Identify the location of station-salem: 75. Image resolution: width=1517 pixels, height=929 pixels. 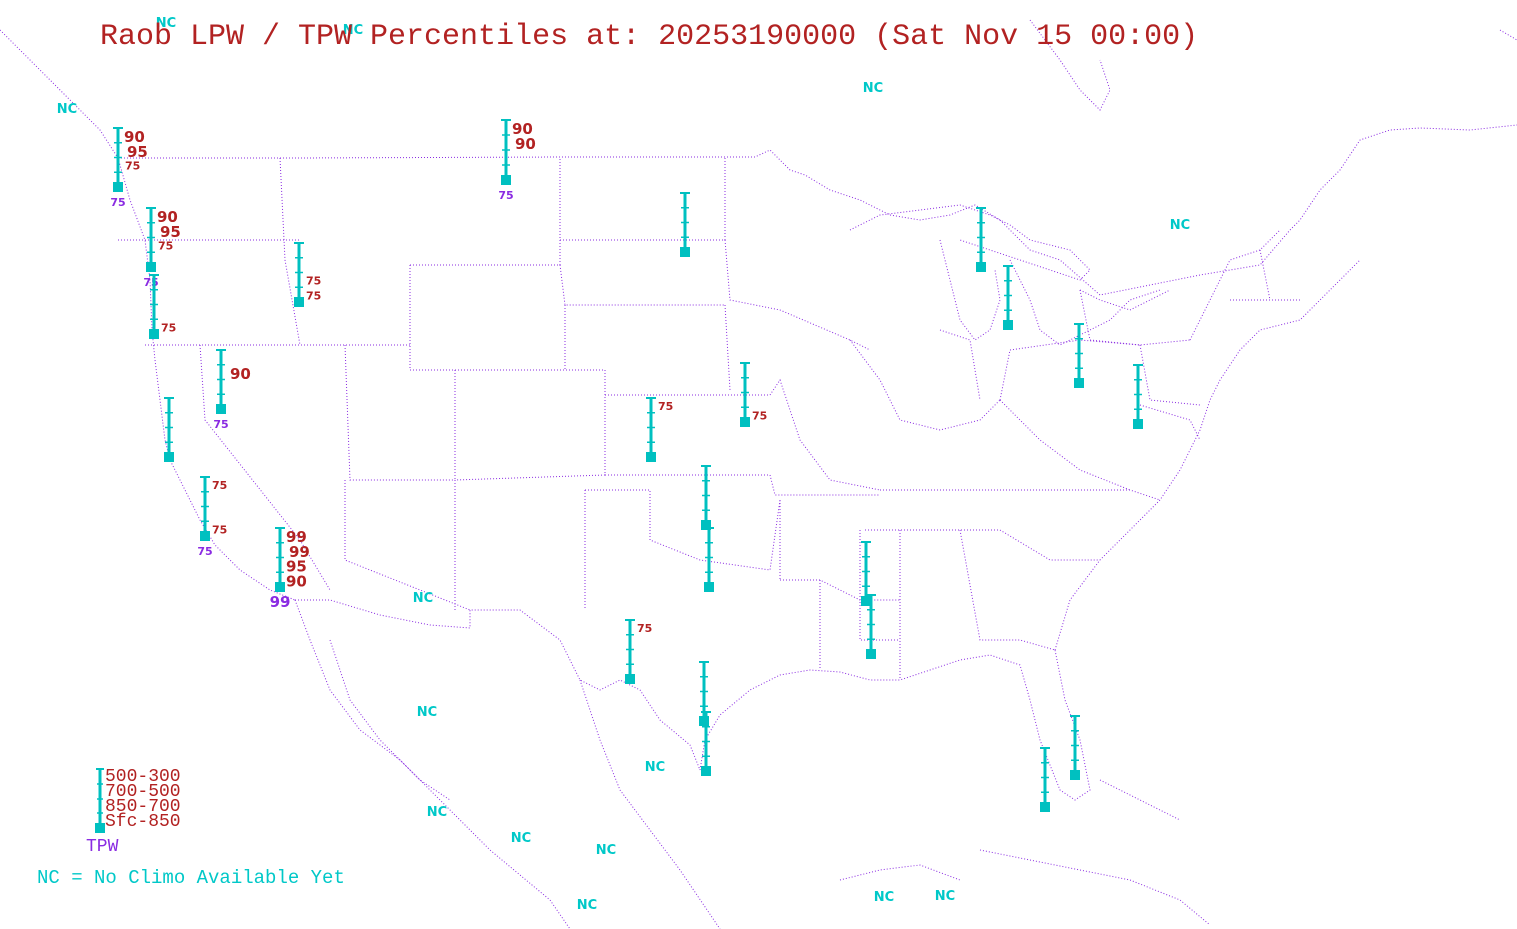
(162, 306).